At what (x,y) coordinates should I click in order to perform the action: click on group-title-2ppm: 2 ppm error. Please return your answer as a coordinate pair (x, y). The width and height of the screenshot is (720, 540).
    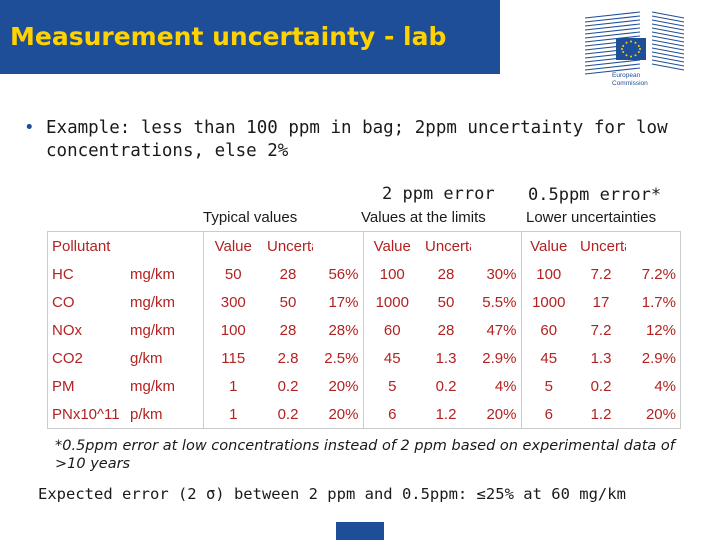
    Looking at the image, I should click on (438, 194).